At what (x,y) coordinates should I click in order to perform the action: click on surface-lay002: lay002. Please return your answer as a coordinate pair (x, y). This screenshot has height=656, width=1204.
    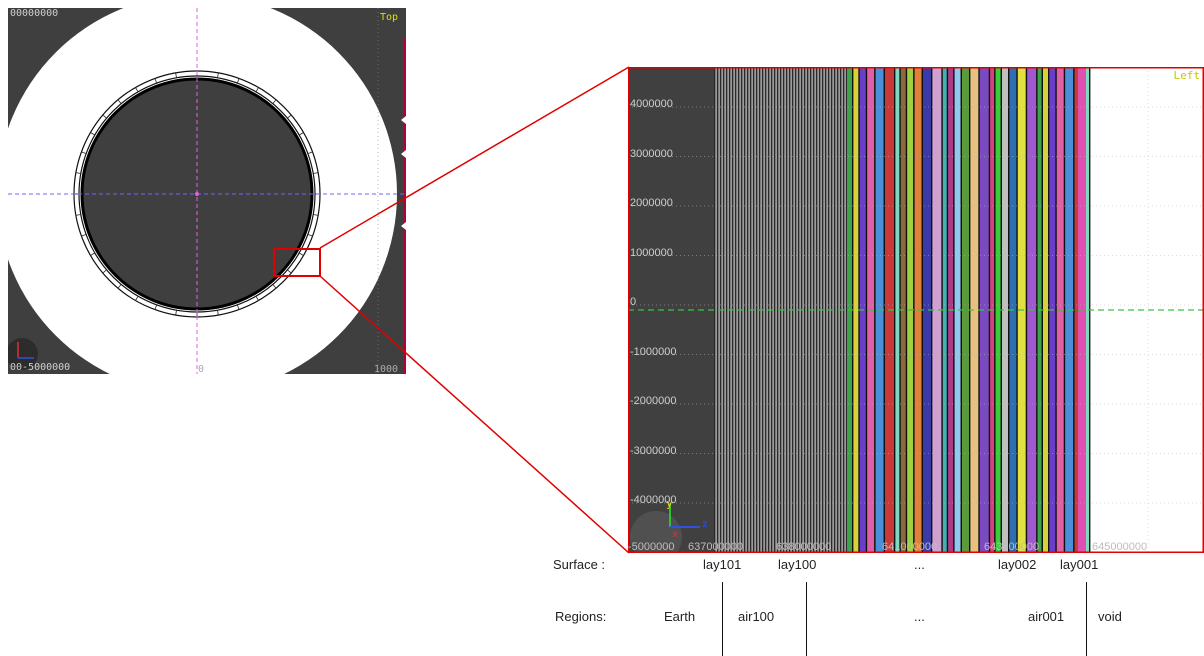
    Looking at the image, I should click on (1017, 564).